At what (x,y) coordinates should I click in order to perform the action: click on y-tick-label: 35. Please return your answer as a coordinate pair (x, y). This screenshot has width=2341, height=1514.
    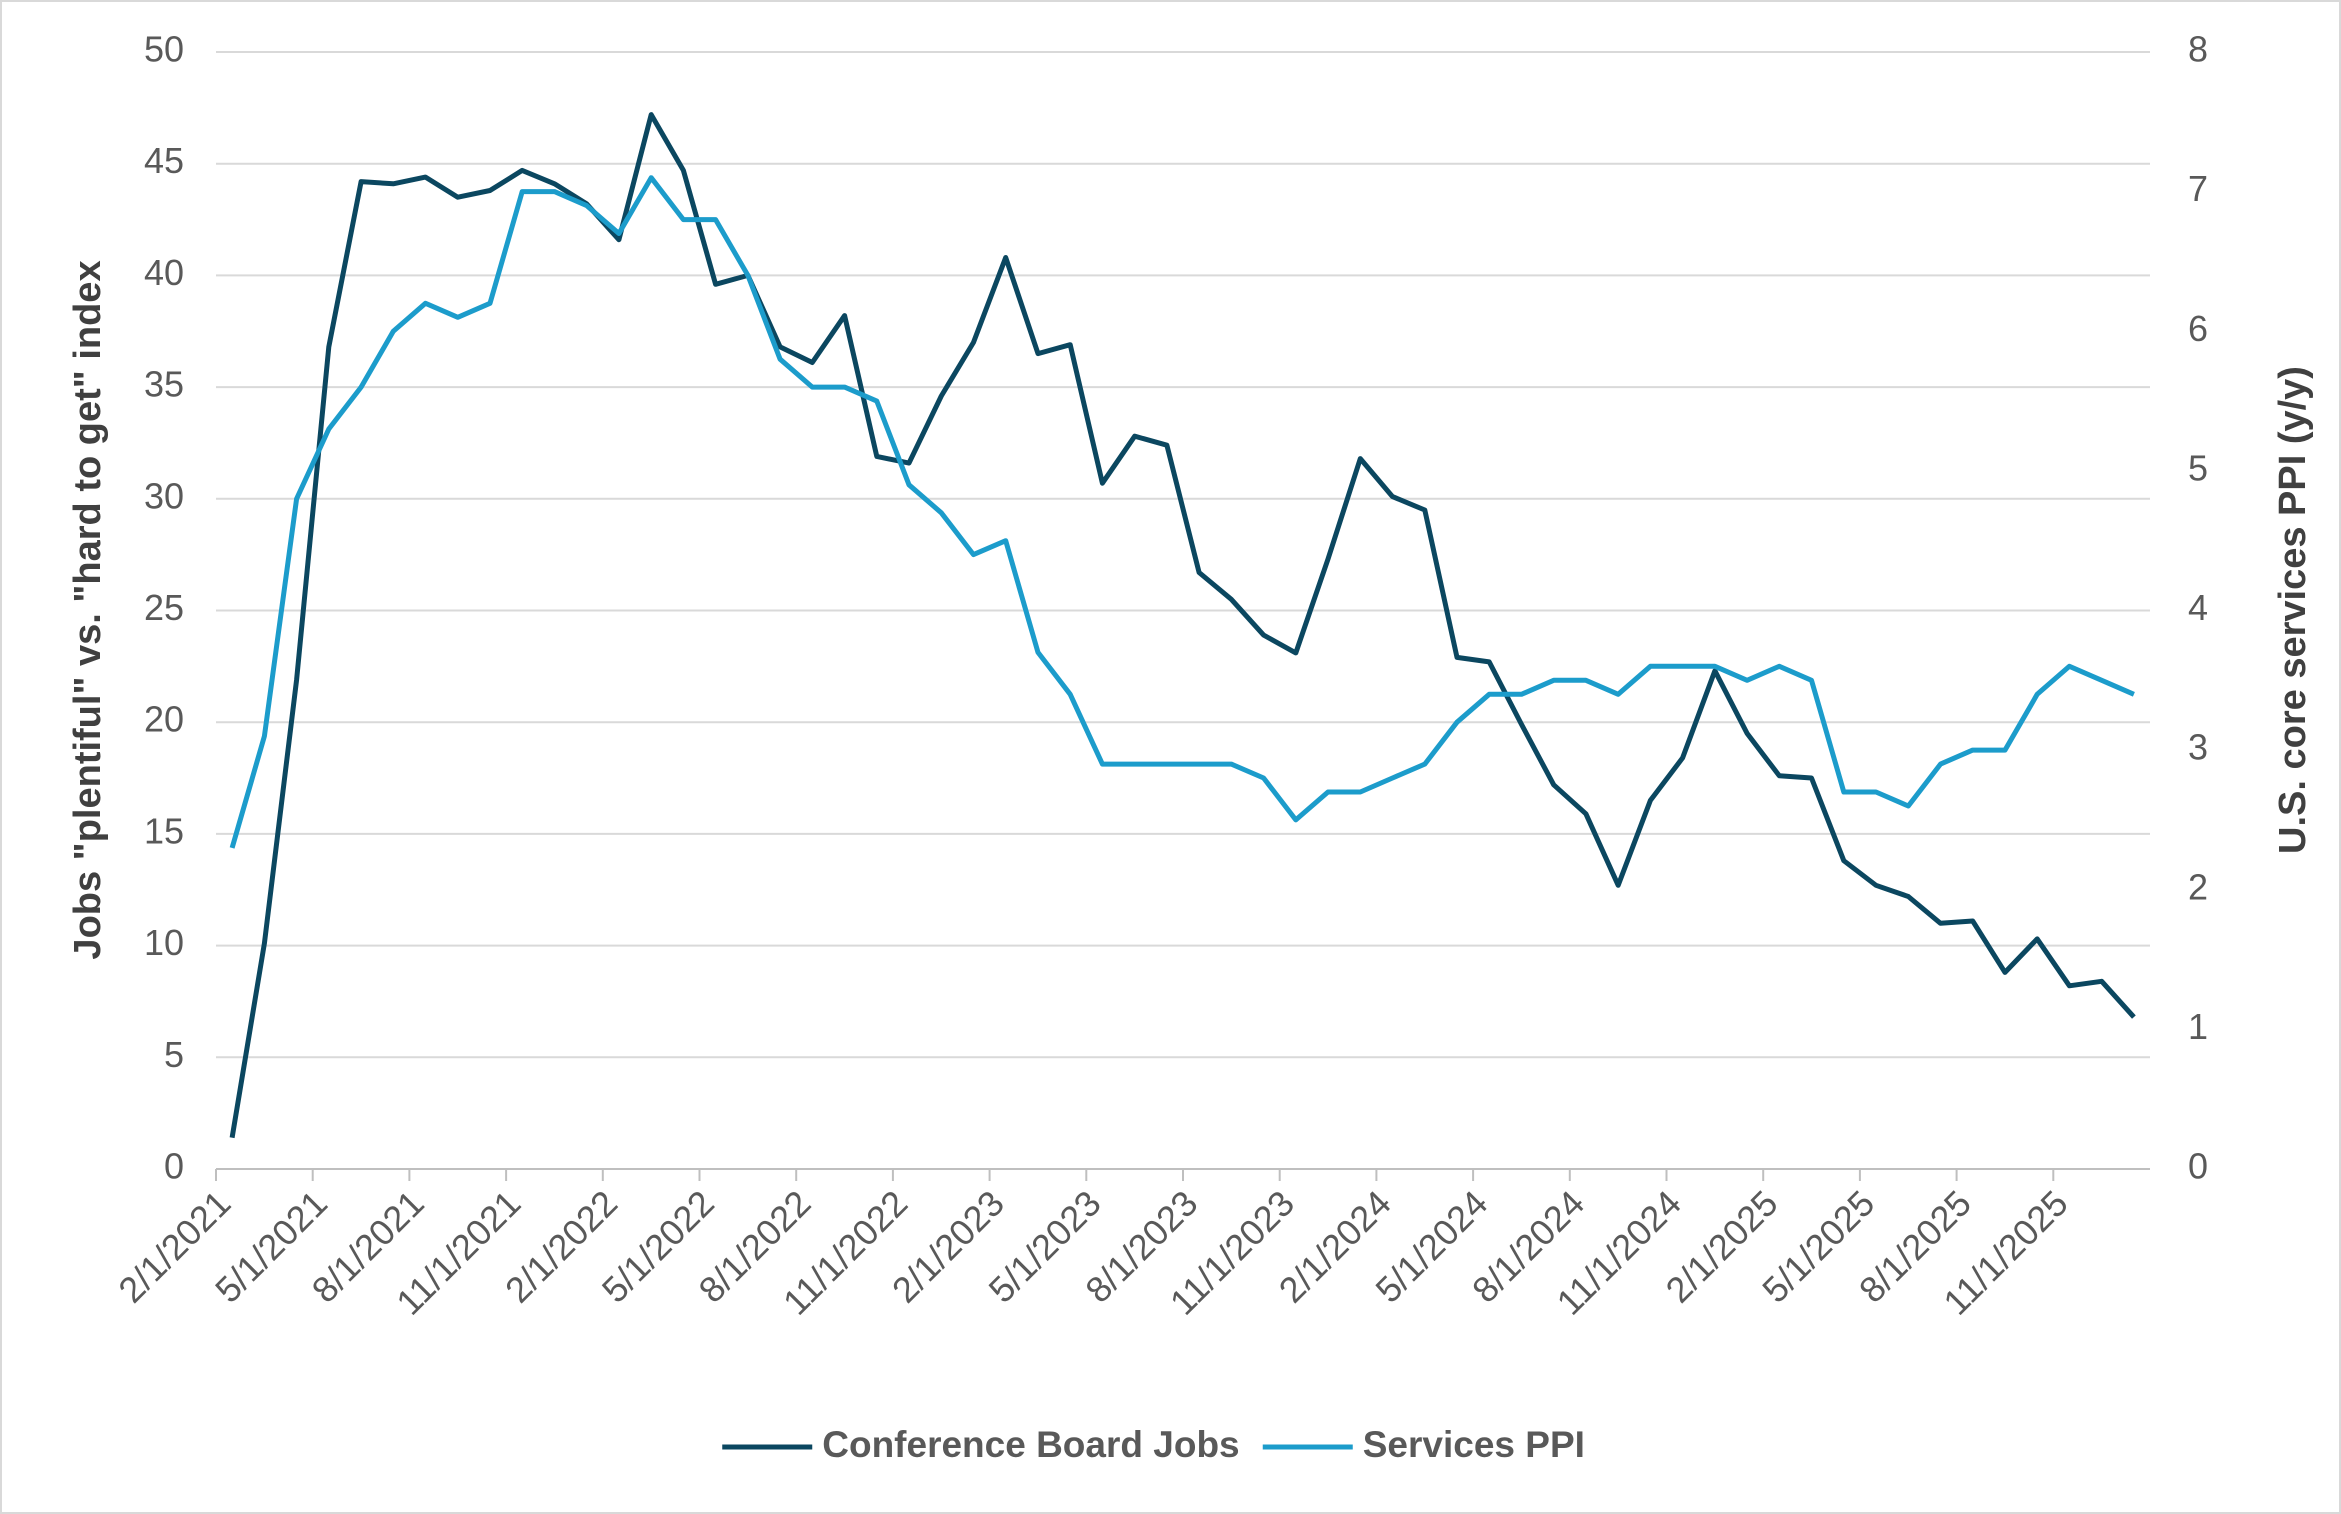
    Looking at the image, I should click on (164, 384).